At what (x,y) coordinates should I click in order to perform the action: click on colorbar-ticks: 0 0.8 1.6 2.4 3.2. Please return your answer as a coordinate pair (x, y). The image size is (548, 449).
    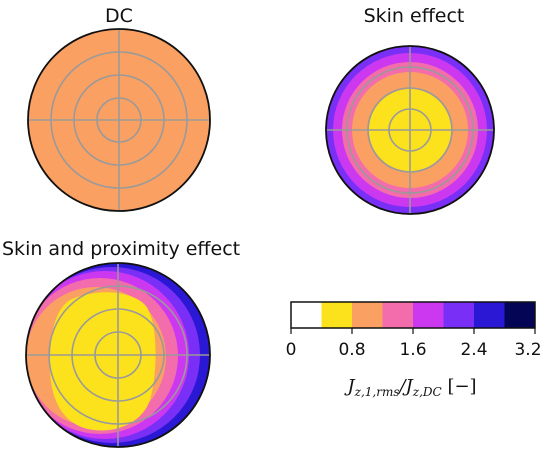
    Looking at the image, I should click on (414, 344).